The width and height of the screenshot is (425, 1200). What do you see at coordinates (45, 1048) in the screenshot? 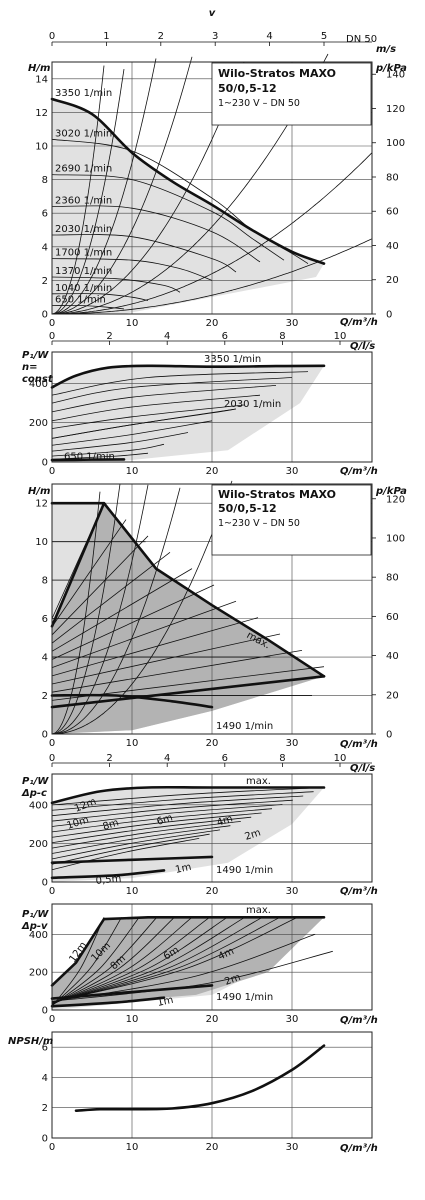
I see `y-tick-label: 6` at bounding box center [45, 1048].